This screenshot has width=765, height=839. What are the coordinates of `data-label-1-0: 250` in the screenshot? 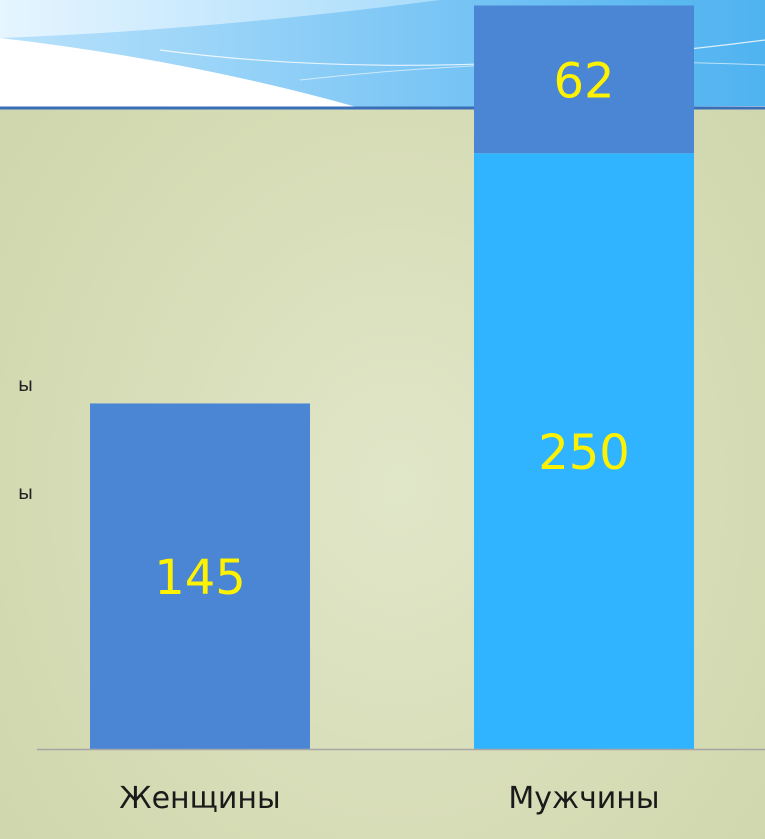 It's located at (584, 453).